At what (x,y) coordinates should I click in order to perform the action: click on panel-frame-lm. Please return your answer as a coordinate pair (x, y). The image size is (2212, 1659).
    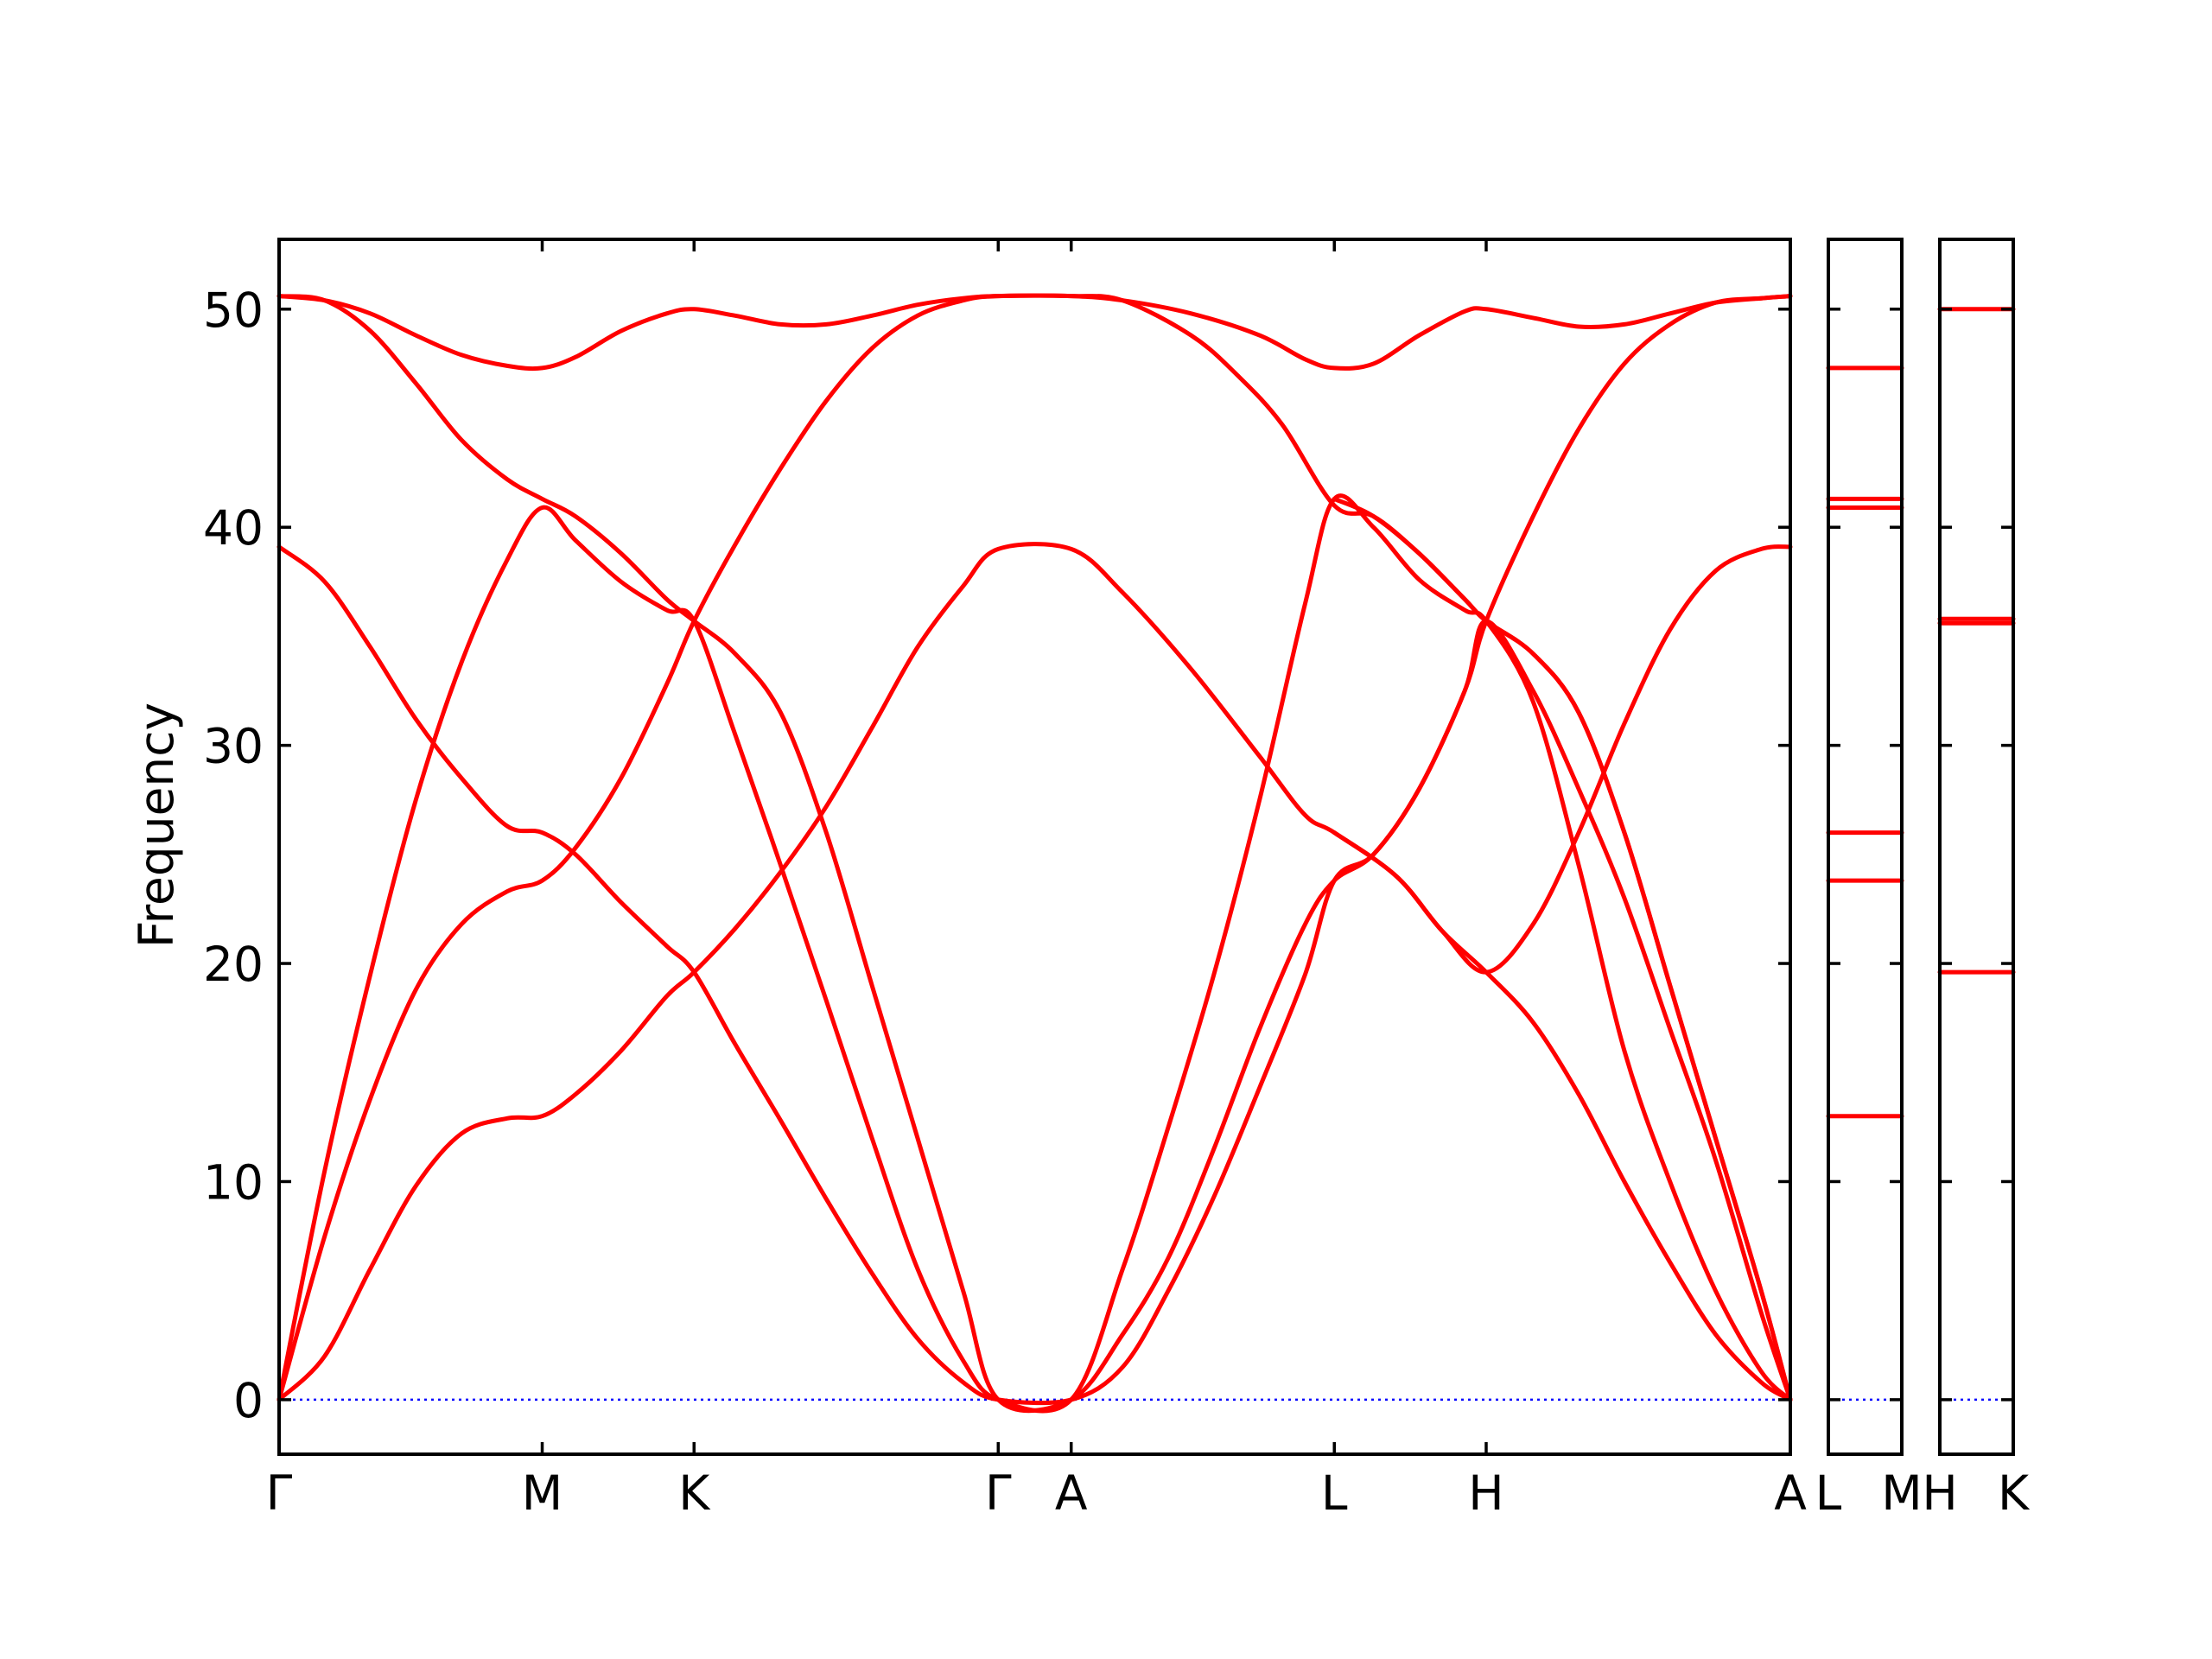
    Looking at the image, I should click on (1865, 847).